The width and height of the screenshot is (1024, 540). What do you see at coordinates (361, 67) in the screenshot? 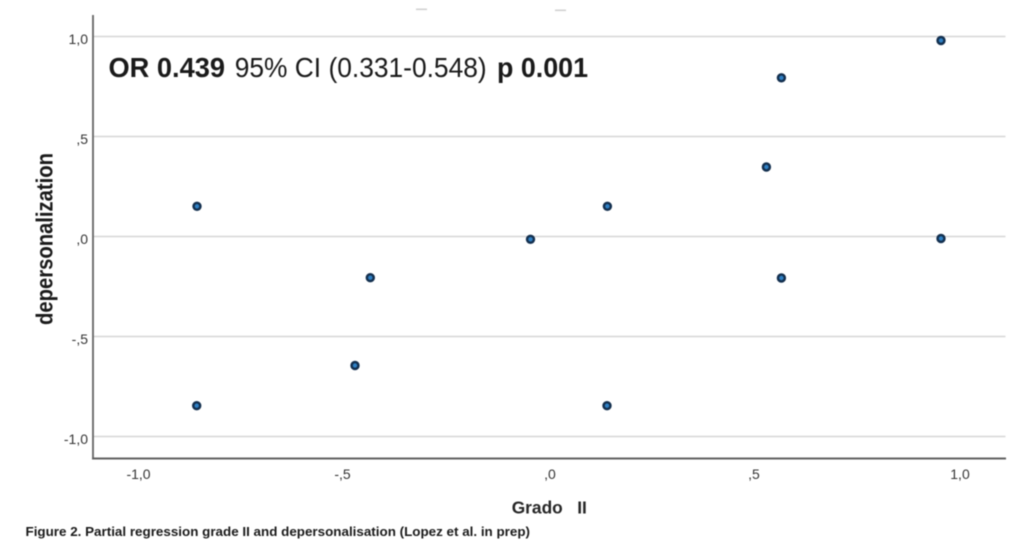
I see `svg-text: 95% CI (0.331-0.548)` at bounding box center [361, 67].